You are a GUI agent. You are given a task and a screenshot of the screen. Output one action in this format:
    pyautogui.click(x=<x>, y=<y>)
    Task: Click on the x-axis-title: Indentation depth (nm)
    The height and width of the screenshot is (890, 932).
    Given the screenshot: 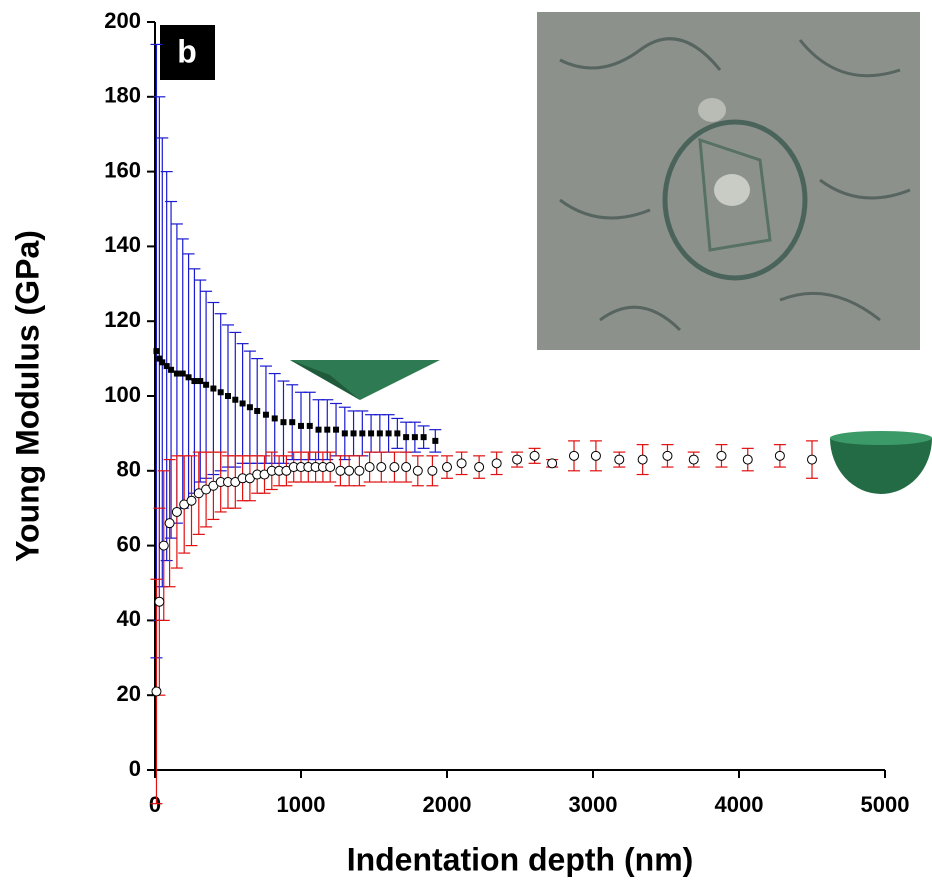 What is the action you would take?
    pyautogui.click(x=520, y=859)
    